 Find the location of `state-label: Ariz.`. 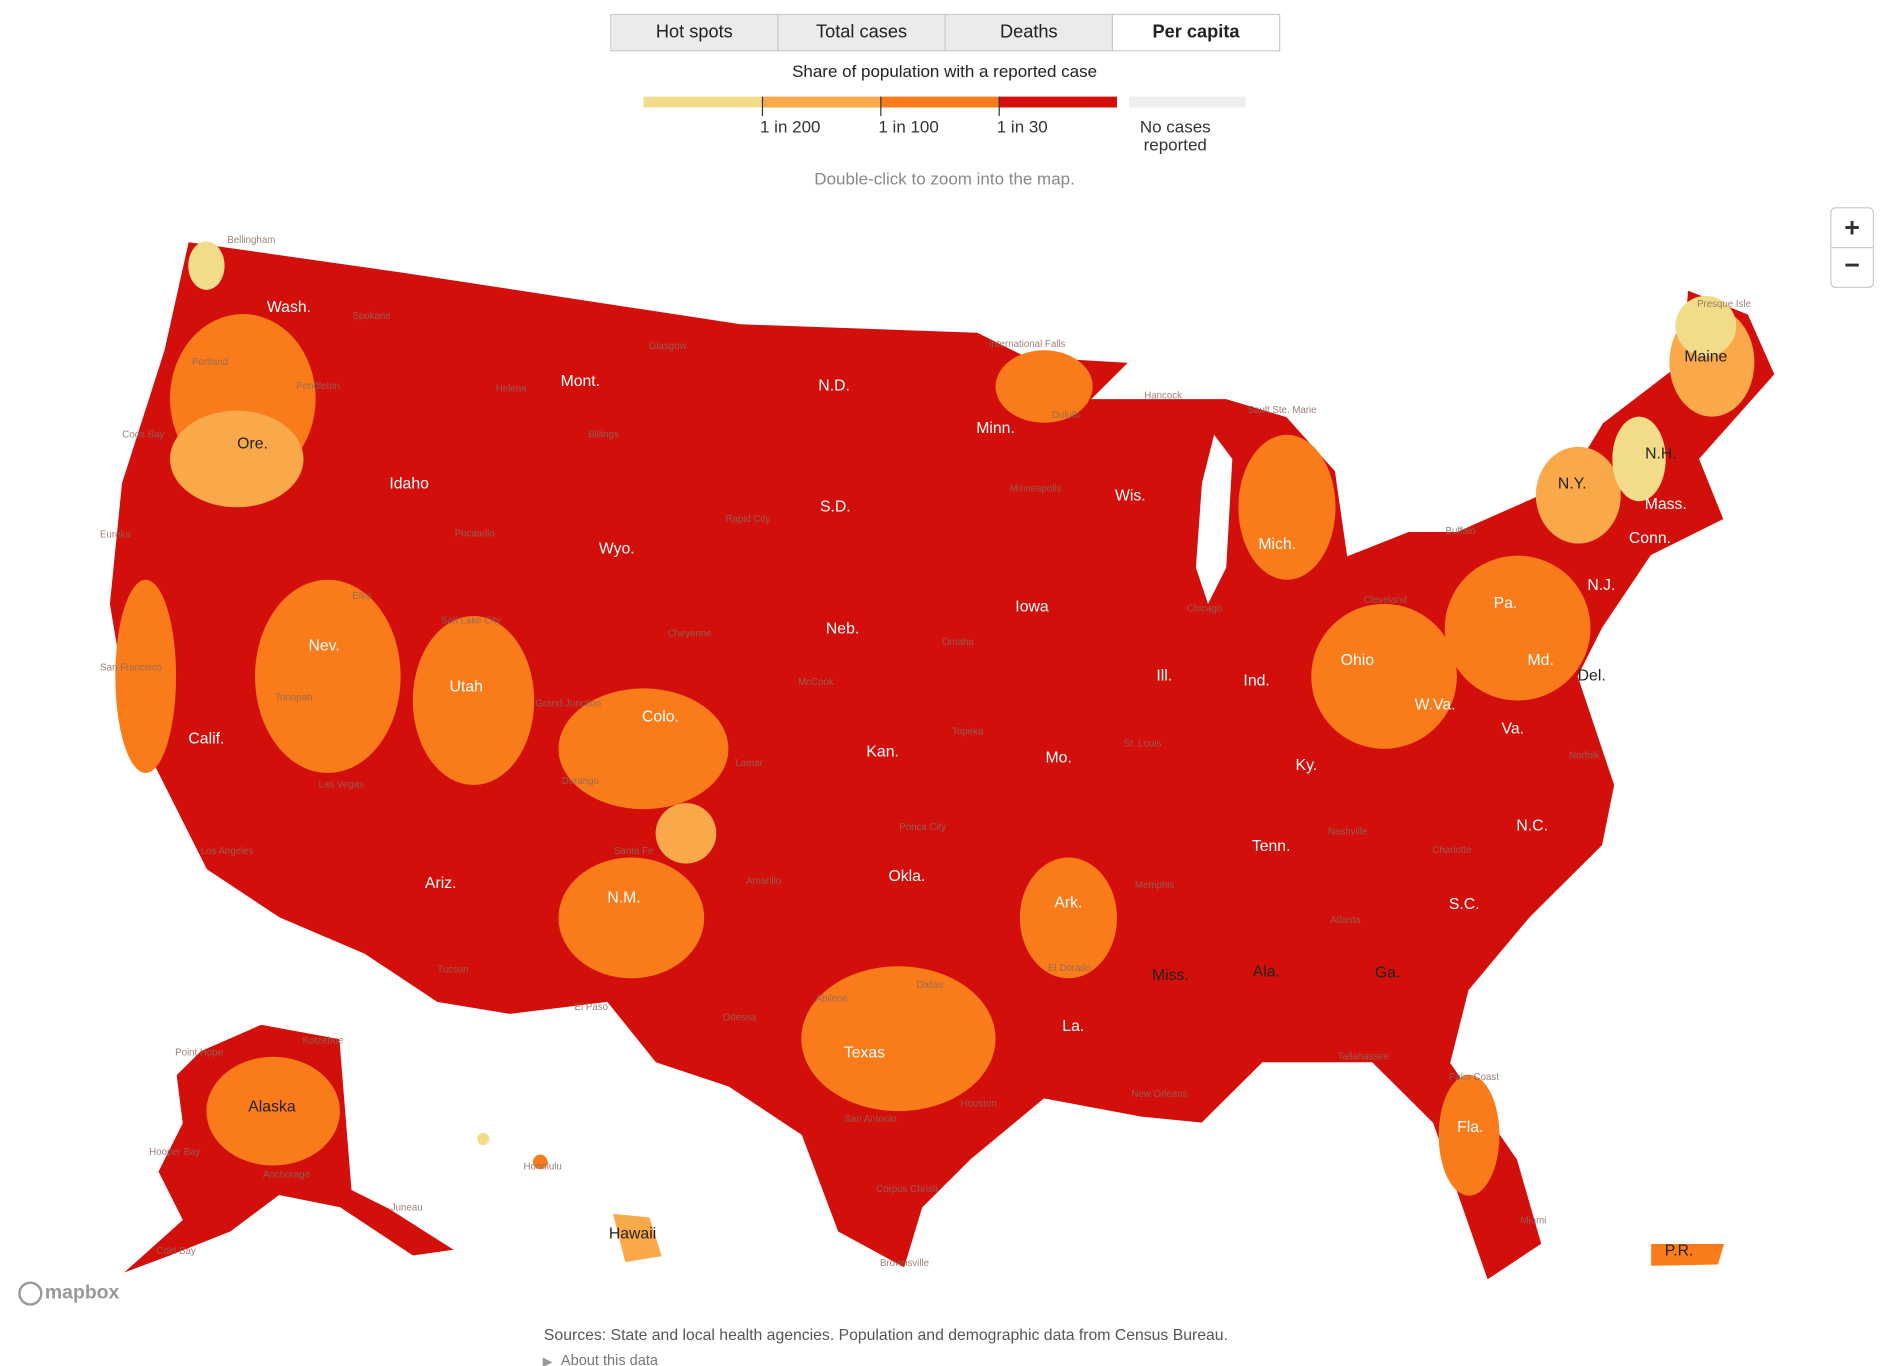

state-label: Ariz. is located at coordinates (441, 883).